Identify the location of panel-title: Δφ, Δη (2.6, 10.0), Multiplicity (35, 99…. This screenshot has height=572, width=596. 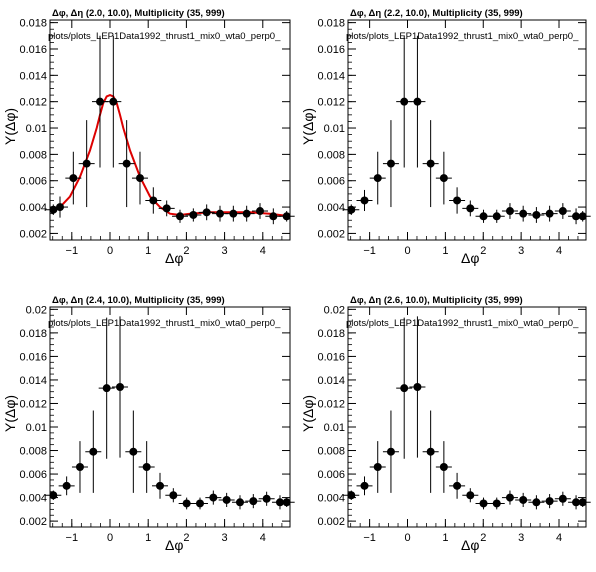
(436, 300).